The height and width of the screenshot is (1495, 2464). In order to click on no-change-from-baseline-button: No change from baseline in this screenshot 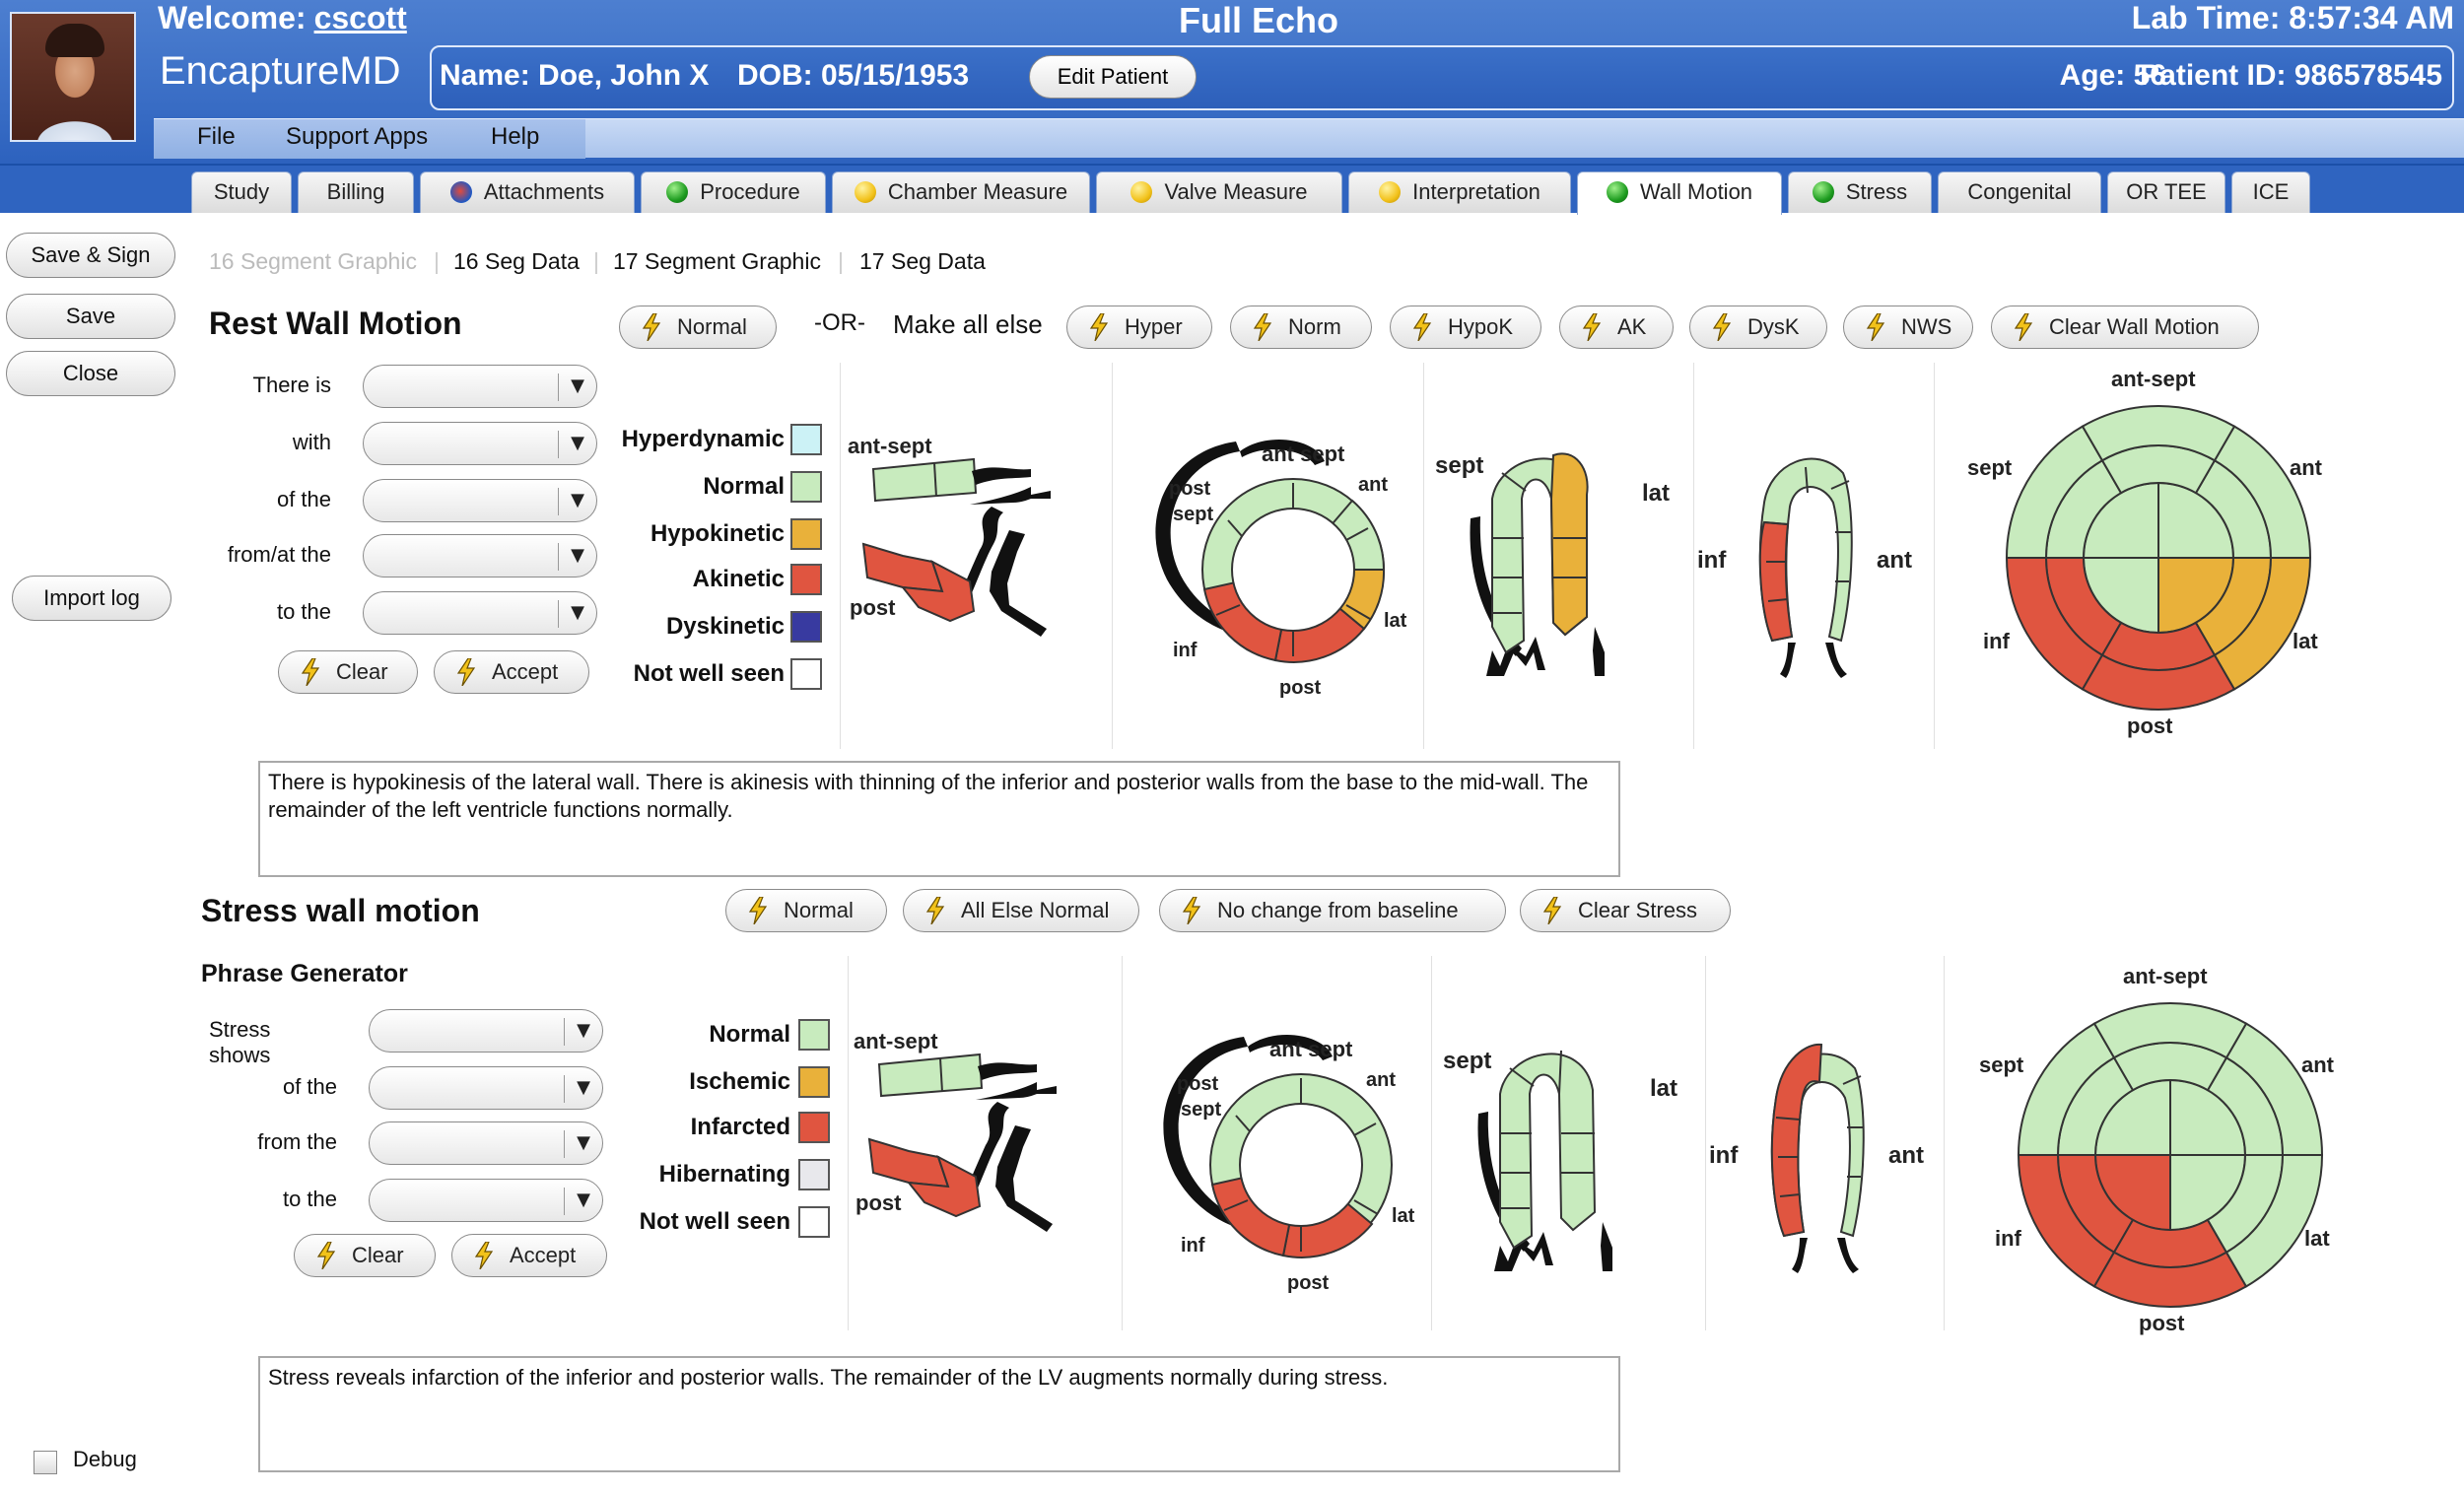, I will do `click(1332, 910)`.